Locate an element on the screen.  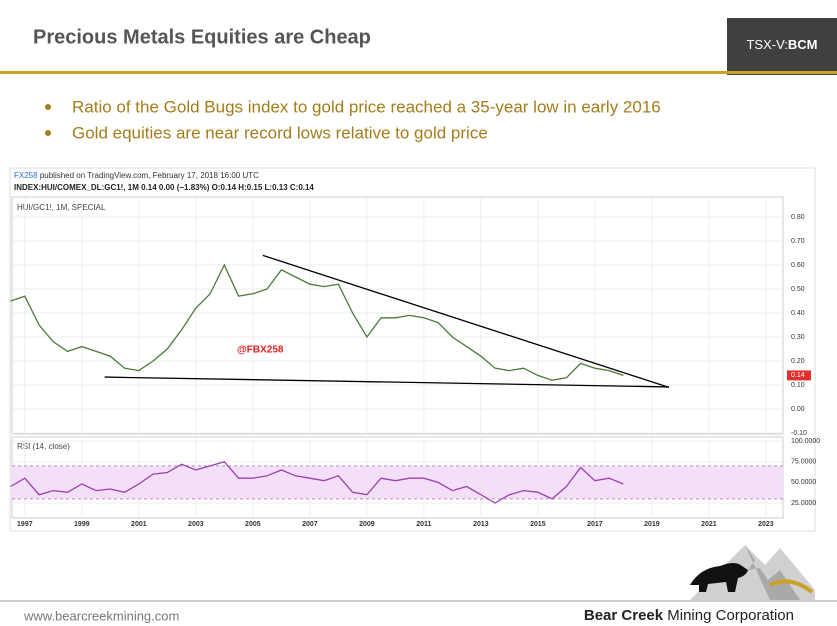
y-tick-label: 100.0000 is located at coordinates (805, 441).